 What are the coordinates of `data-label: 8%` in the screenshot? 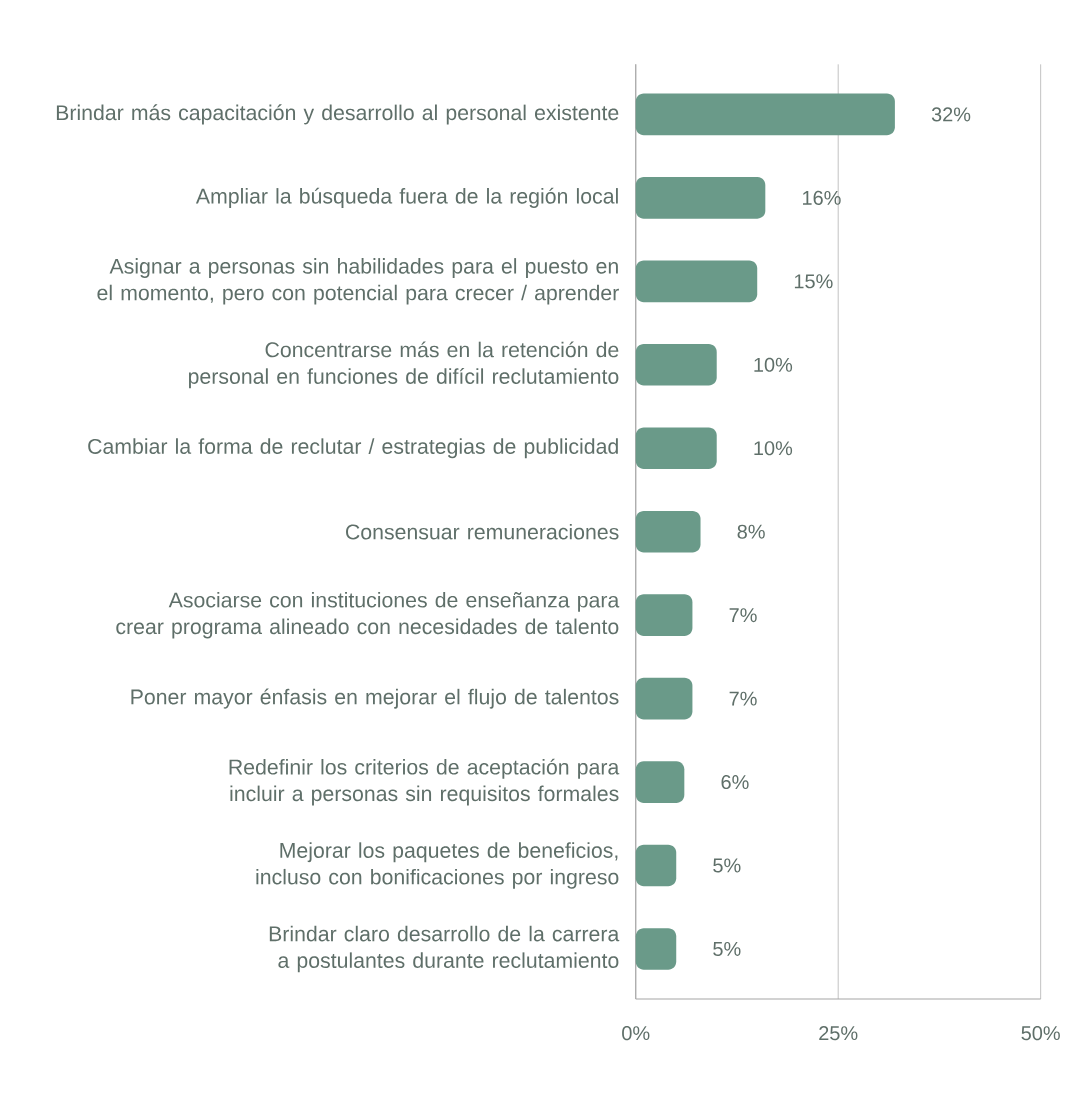 It's located at (751, 531).